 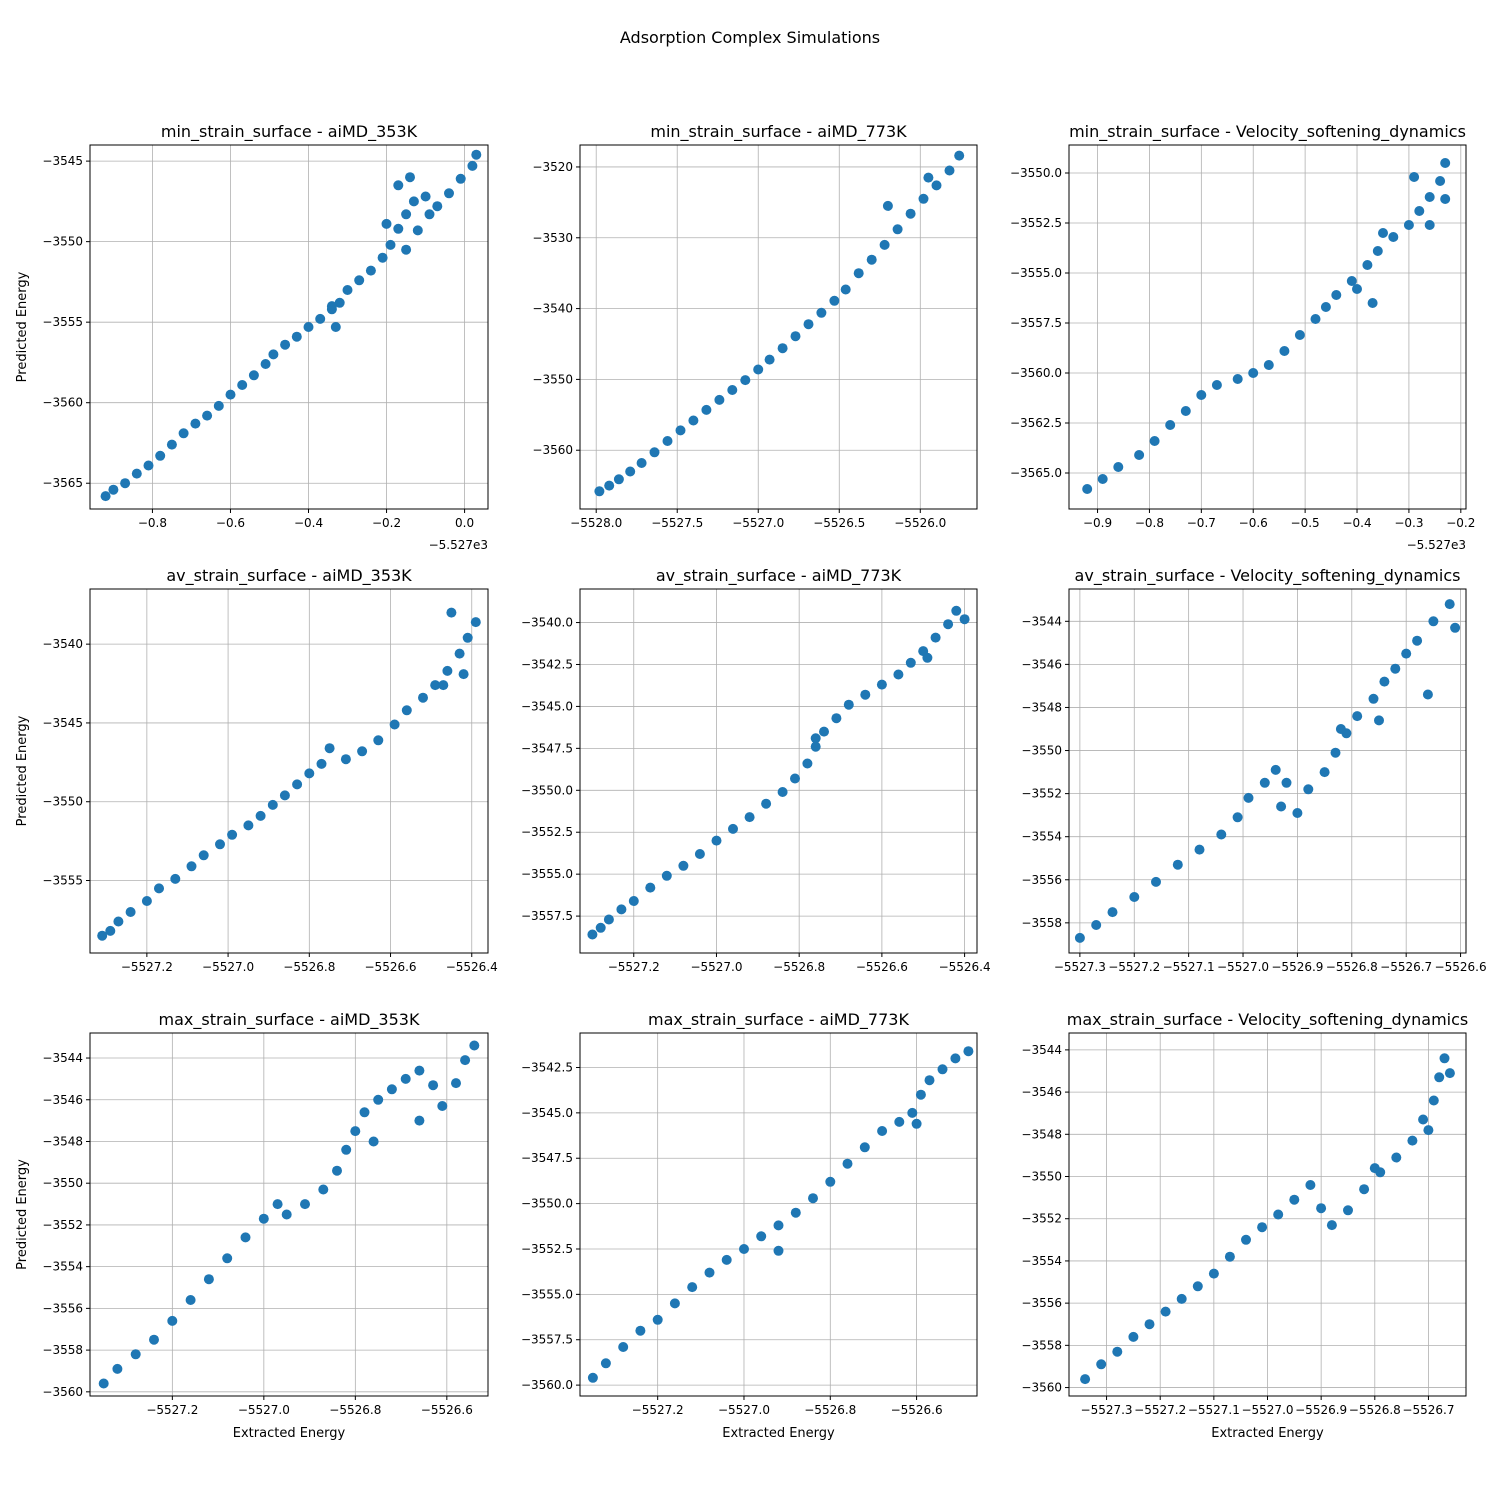 I want to click on y-tick-label: −3546, so click(x=62, y=1100).